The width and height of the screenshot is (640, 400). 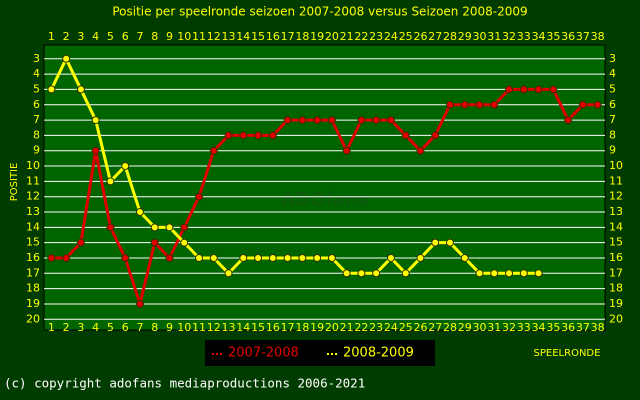 What do you see at coordinates (376, 36) in the screenshot?
I see `x-tick-label-top: 23` at bounding box center [376, 36].